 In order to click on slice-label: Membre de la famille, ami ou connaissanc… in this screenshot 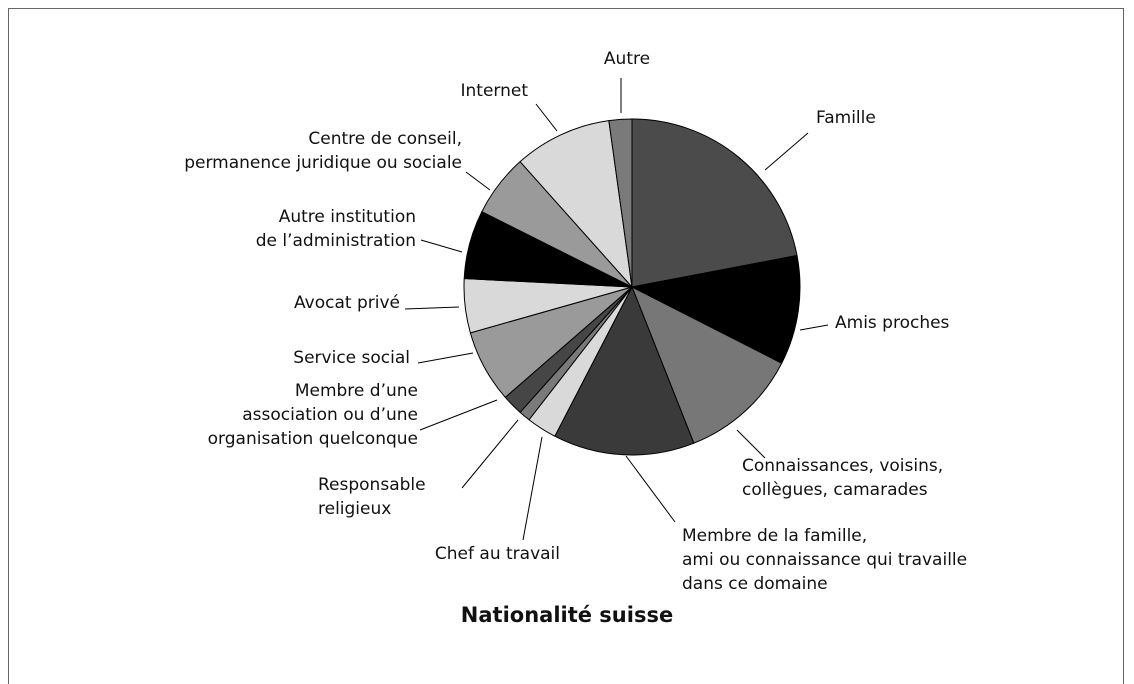, I will do `click(825, 560)`.